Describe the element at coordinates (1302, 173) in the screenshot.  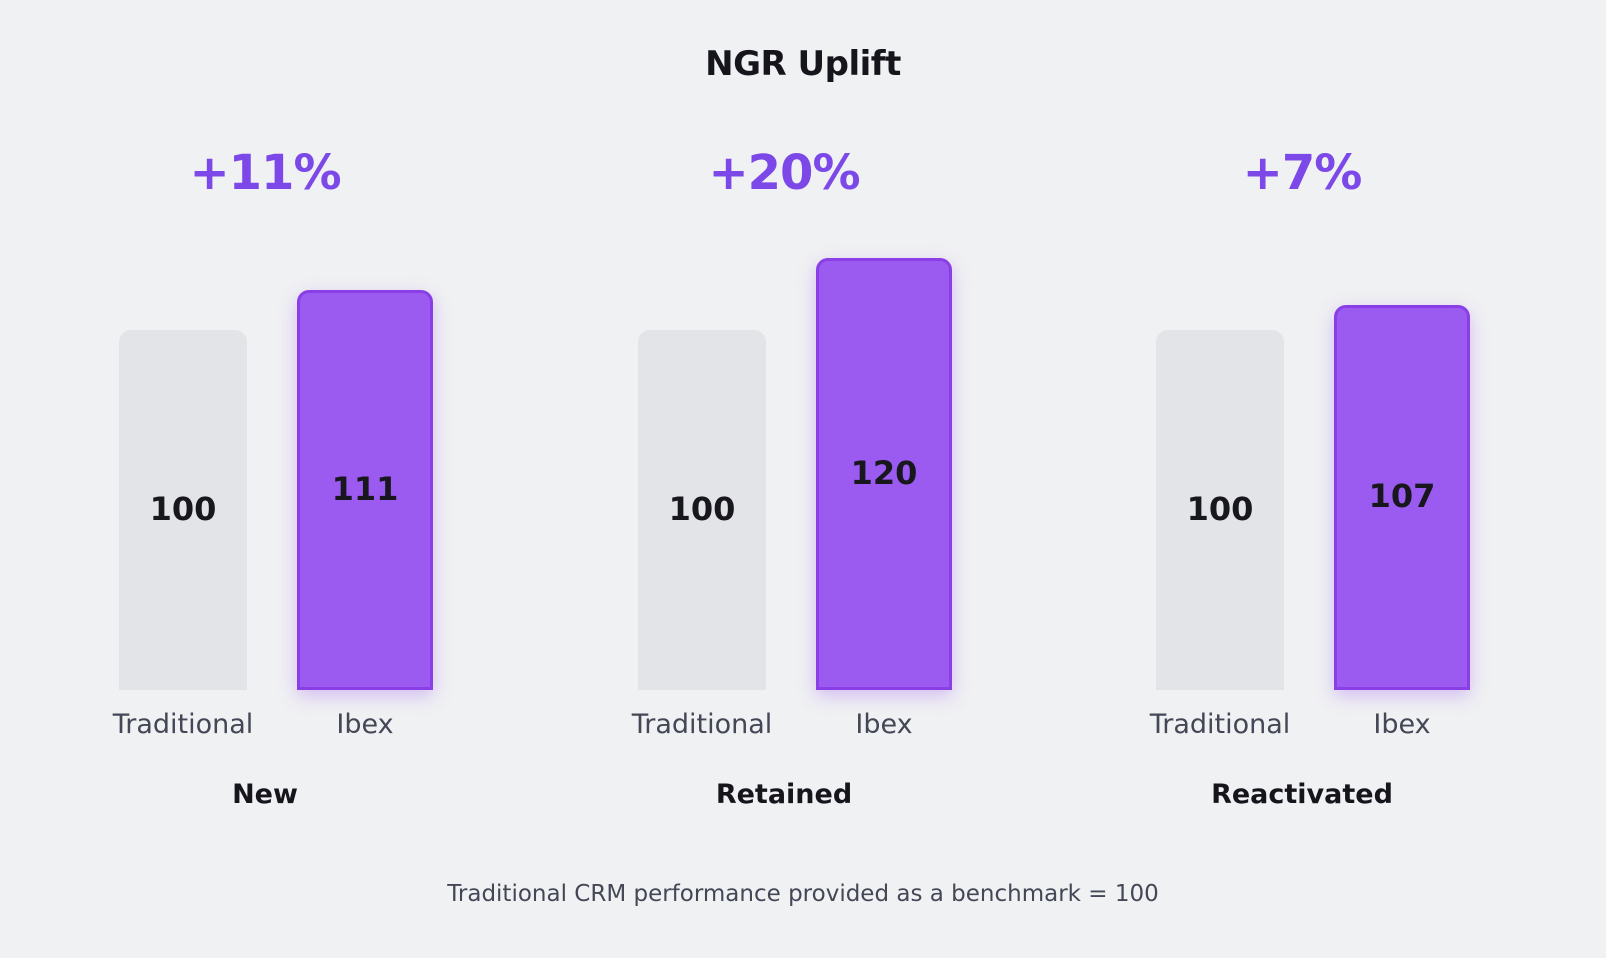
I see `uplift-label: +7%` at that location.